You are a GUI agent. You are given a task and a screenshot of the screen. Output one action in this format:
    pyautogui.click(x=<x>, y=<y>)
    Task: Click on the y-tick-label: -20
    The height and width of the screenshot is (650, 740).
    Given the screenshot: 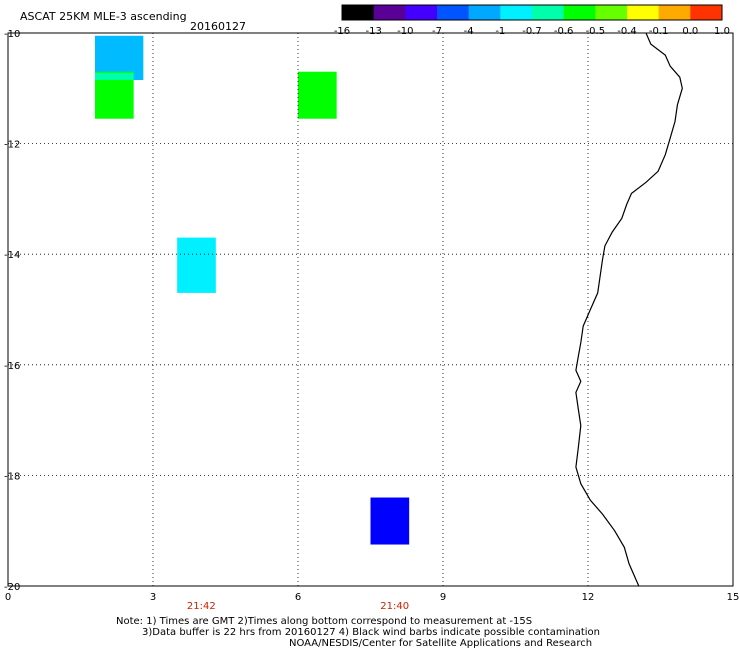 What is the action you would take?
    pyautogui.click(x=12, y=587)
    